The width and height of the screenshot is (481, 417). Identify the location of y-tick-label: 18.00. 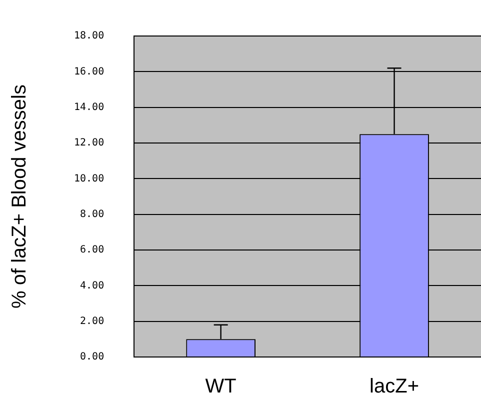
(89, 36).